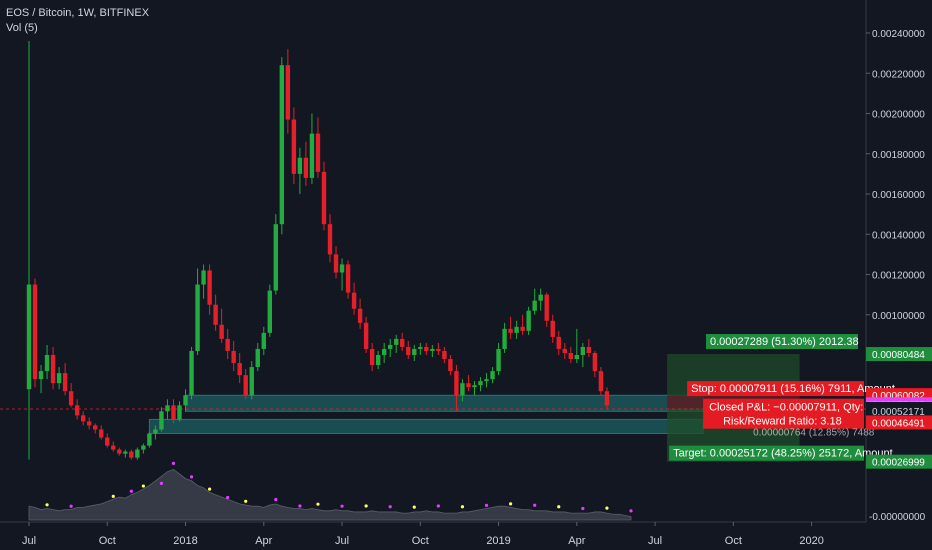 This screenshot has width=932, height=550. I want to click on pnl-label: Closed P&L: −0.00007911, Qty: 31601, so click(803, 408).